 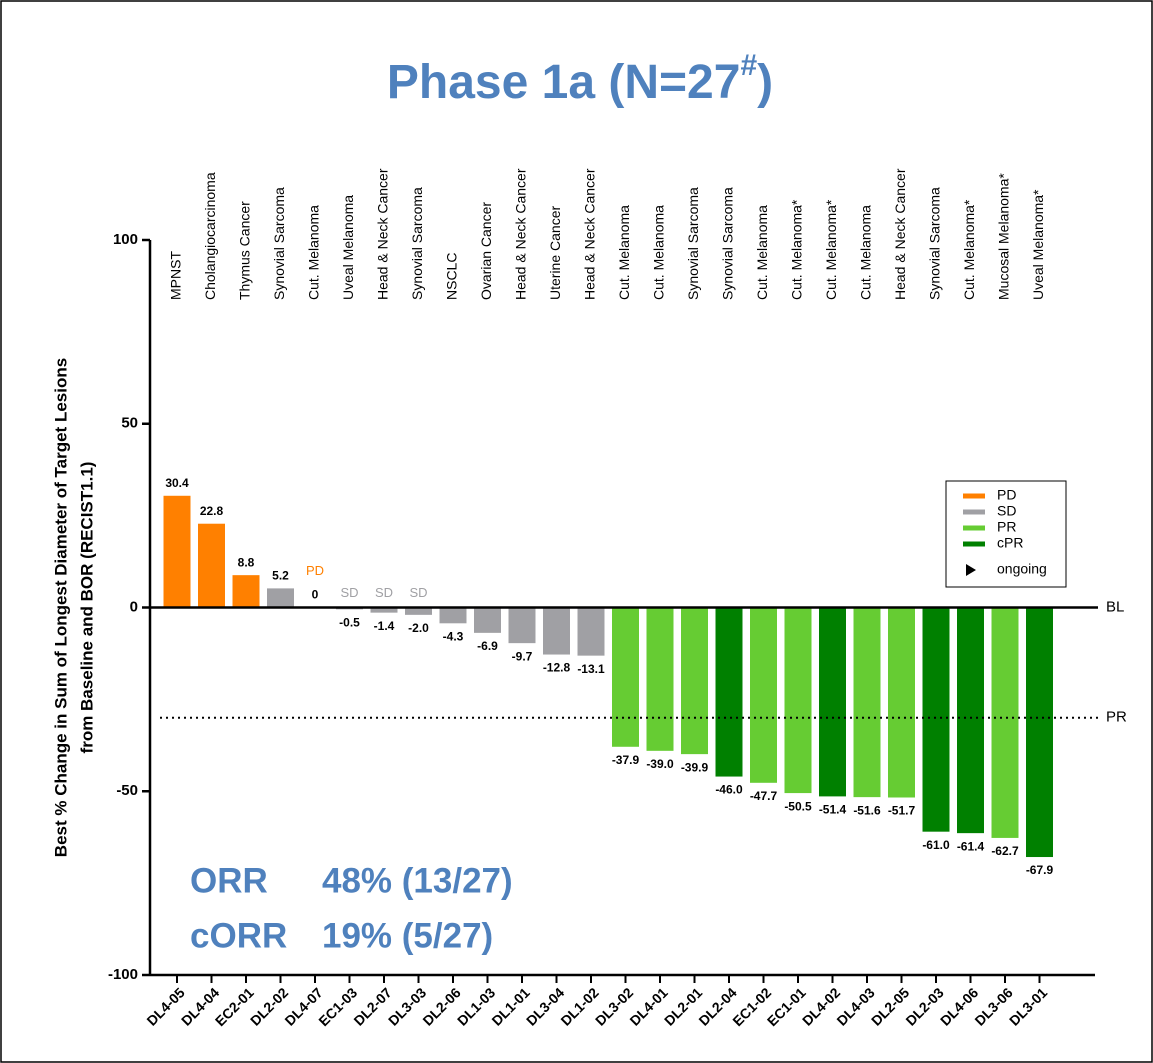 What do you see at coordinates (127, 790) in the screenshot?
I see `y-tick-label: -50` at bounding box center [127, 790].